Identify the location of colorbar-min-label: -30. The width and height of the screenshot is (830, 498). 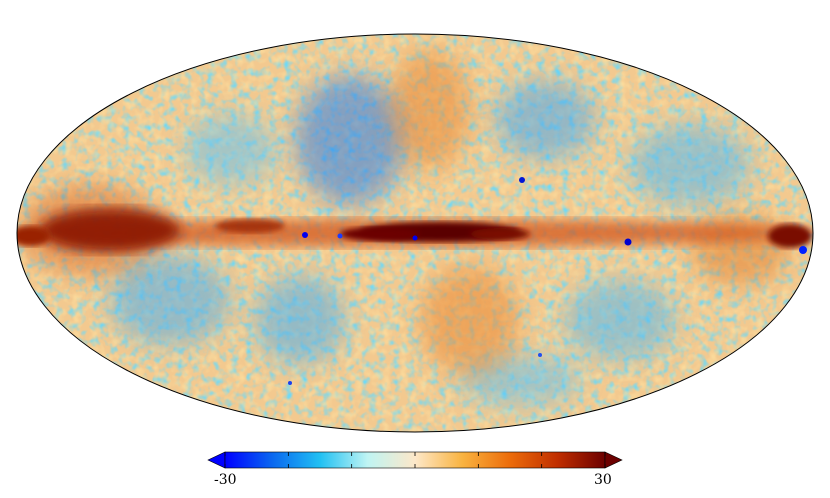
(225, 480).